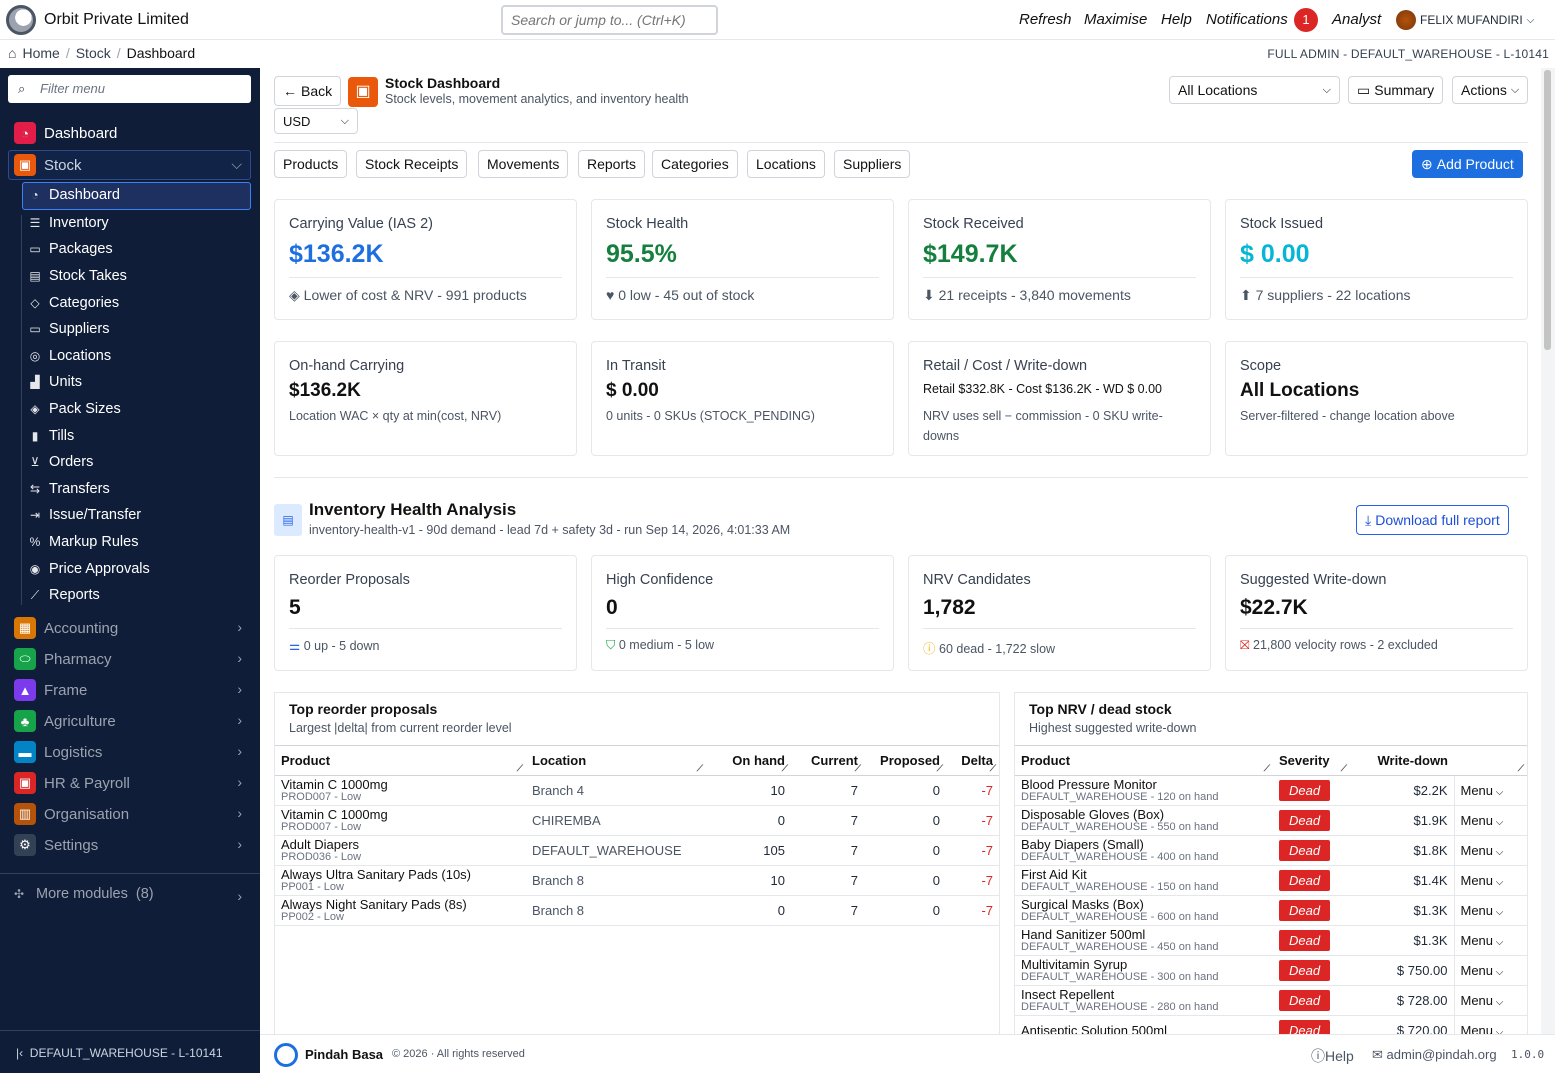  I want to click on sidebar-item-settings: ⚙ Settings ›, so click(130, 845).